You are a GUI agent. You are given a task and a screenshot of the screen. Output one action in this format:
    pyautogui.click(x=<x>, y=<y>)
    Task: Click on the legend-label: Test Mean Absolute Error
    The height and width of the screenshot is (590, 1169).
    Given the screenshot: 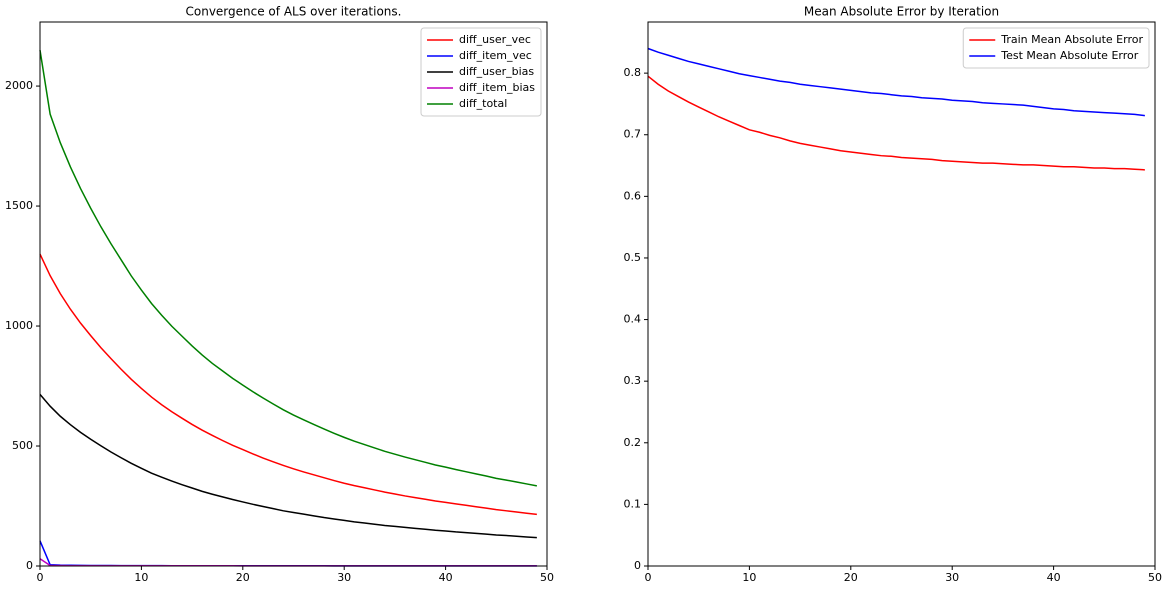 What is the action you would take?
    pyautogui.click(x=1069, y=55)
    